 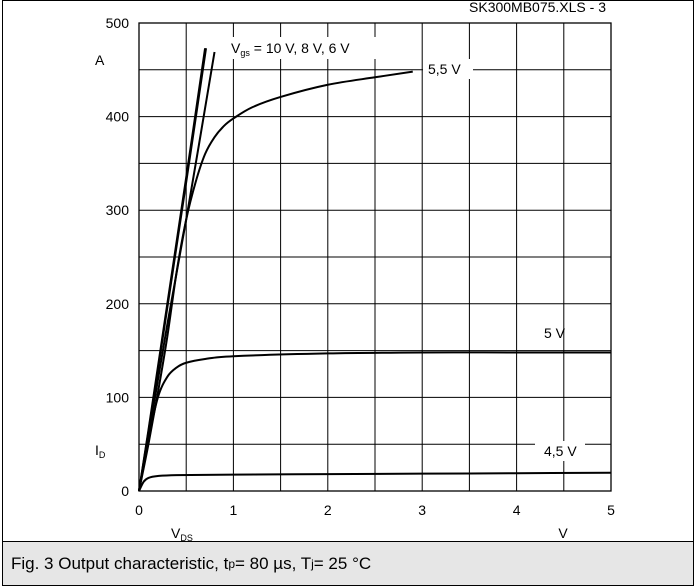 I want to click on curve-label-4-5v: 4,5 V, so click(x=560, y=451).